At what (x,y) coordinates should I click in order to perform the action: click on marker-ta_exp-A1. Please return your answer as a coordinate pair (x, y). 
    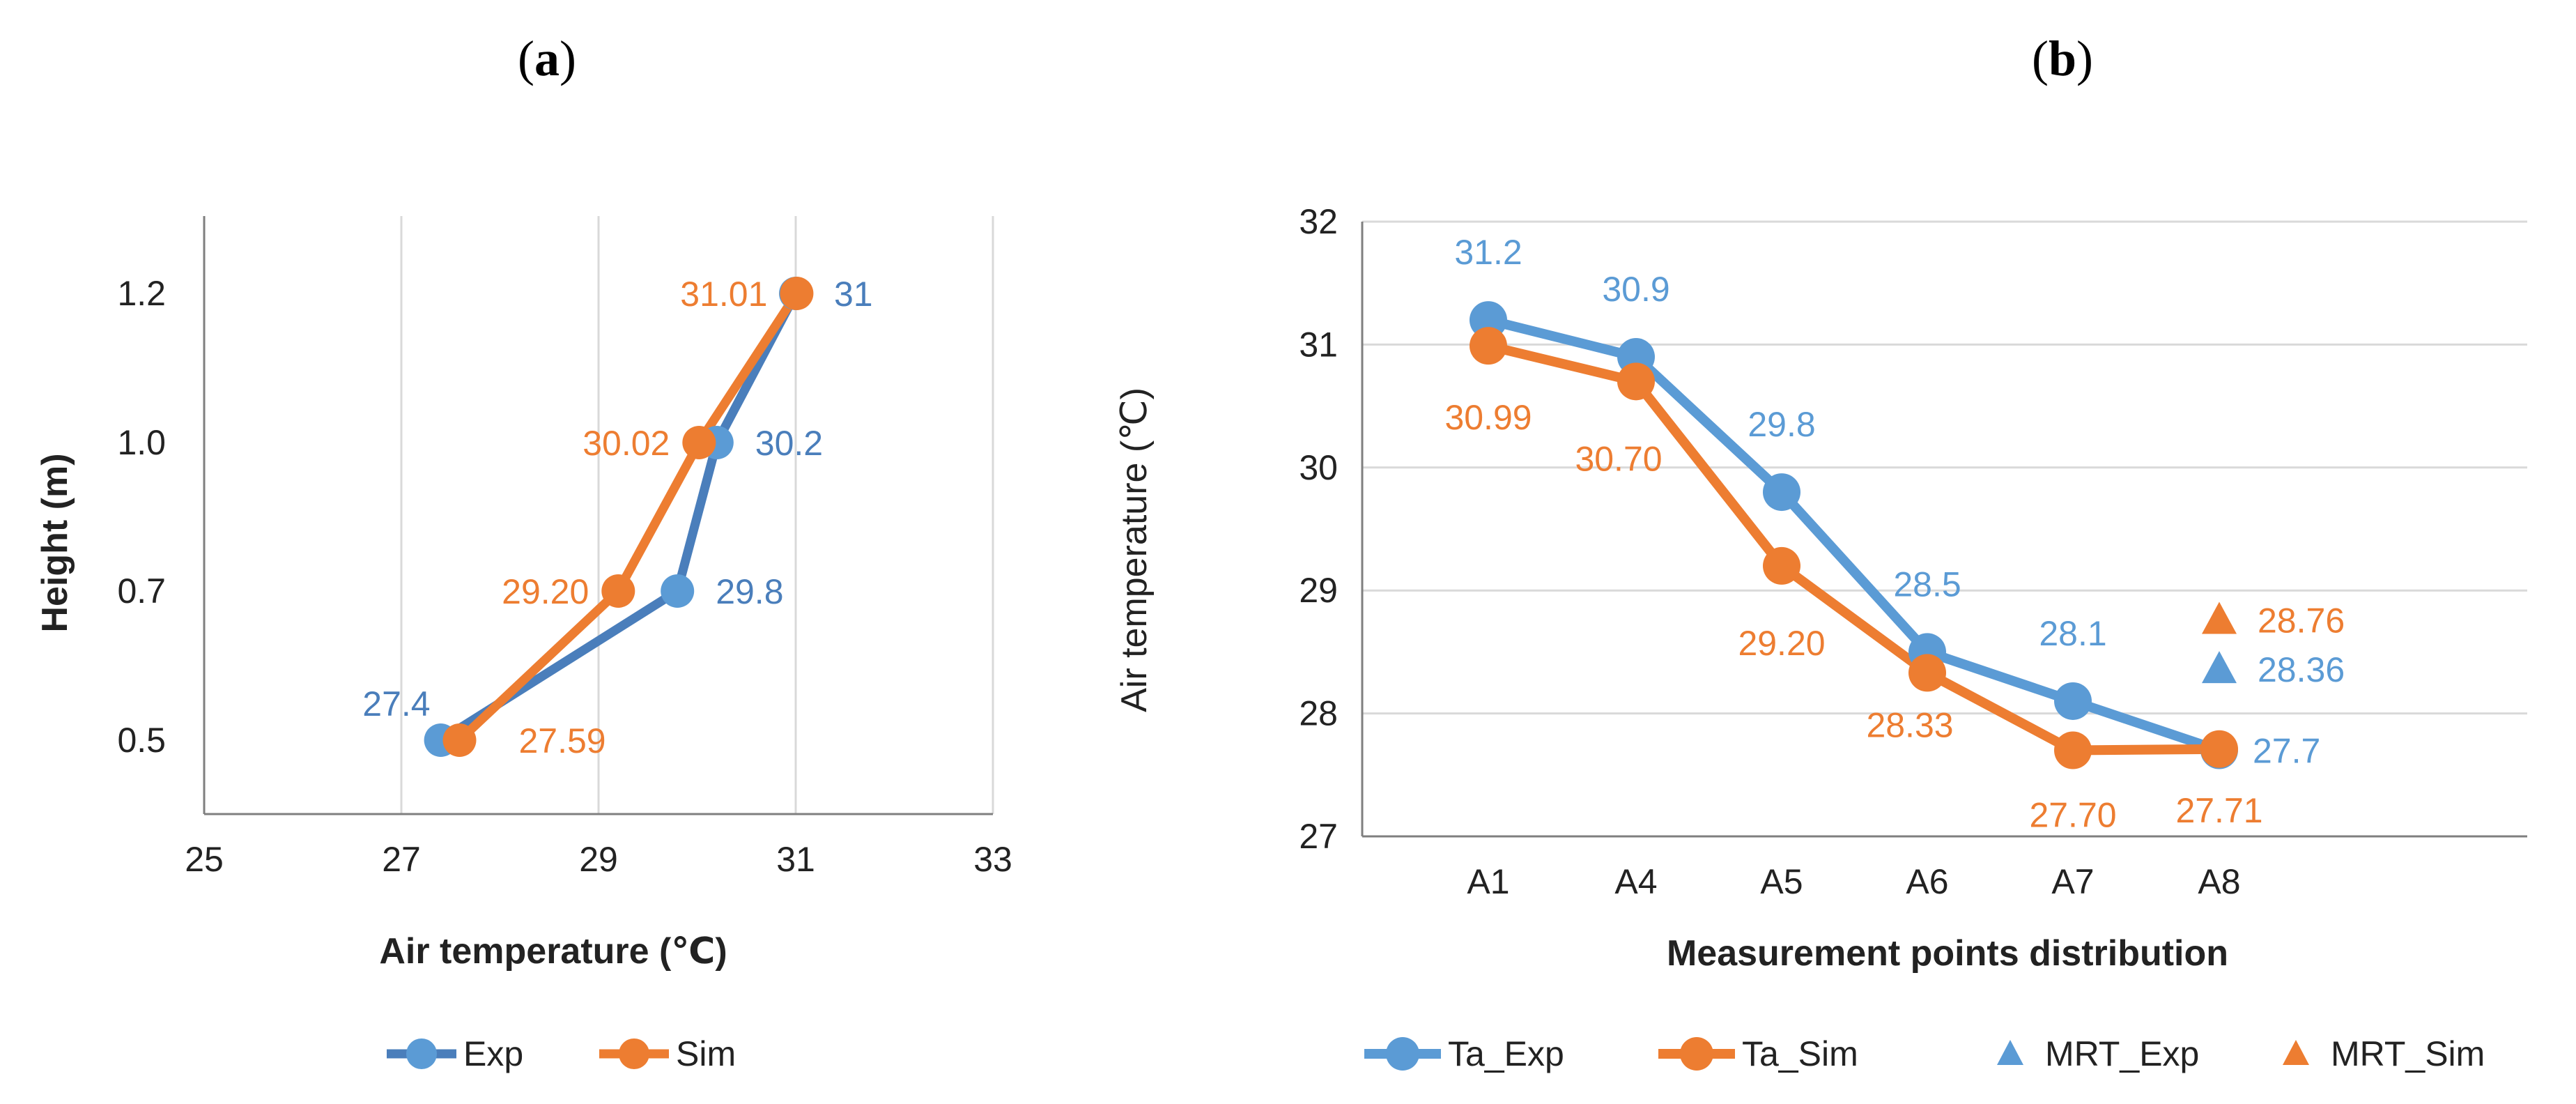
    Looking at the image, I should click on (1489, 320).